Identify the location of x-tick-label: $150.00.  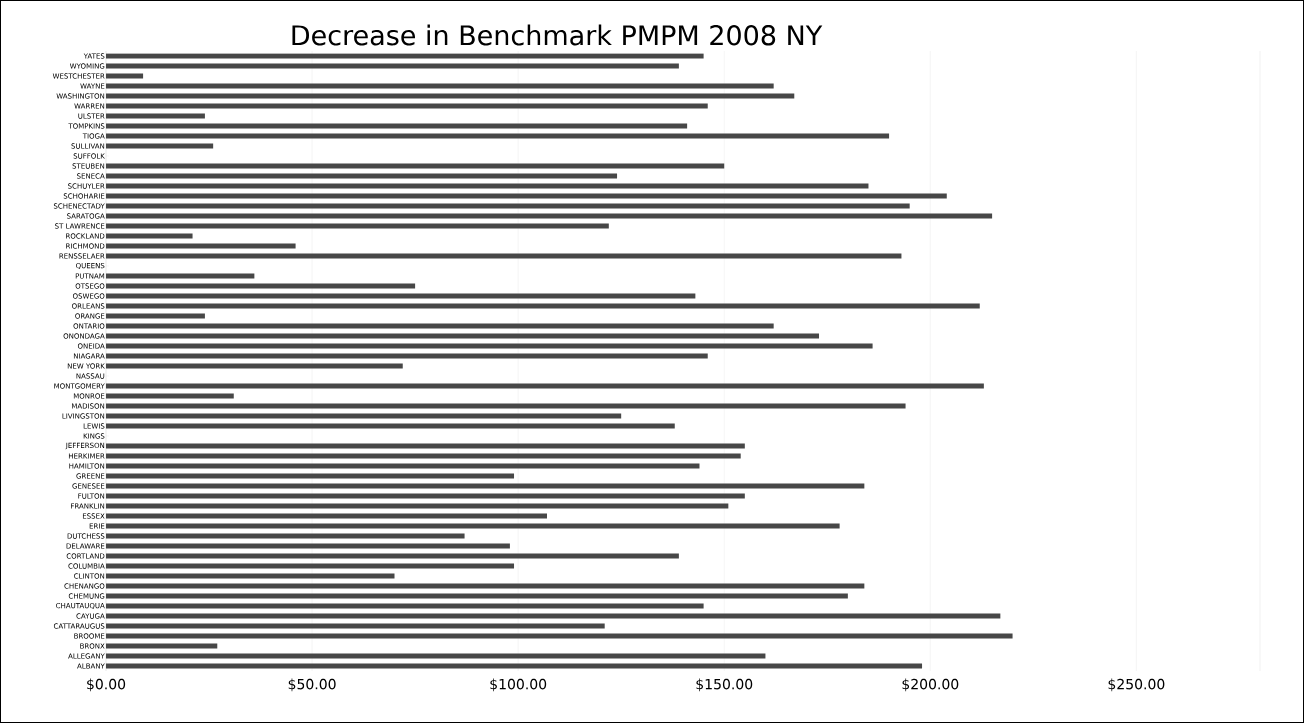
(724, 685).